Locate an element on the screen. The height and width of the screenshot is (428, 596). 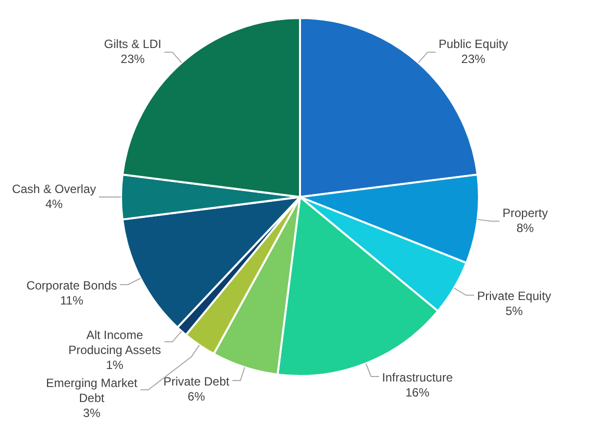
data-label: 4% is located at coordinates (54, 203).